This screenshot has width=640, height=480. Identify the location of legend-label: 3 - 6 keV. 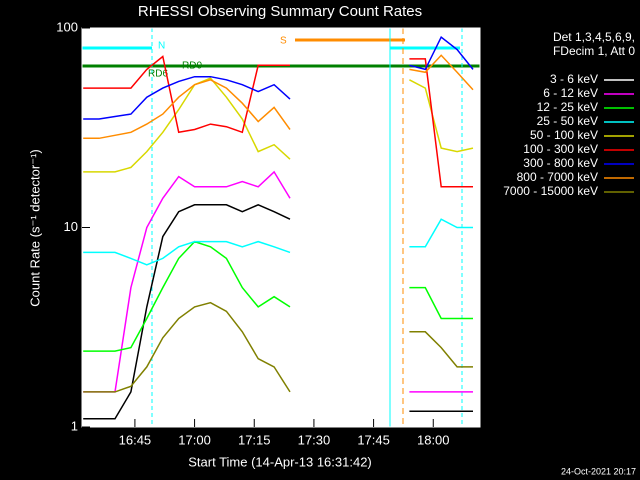
(574, 79).